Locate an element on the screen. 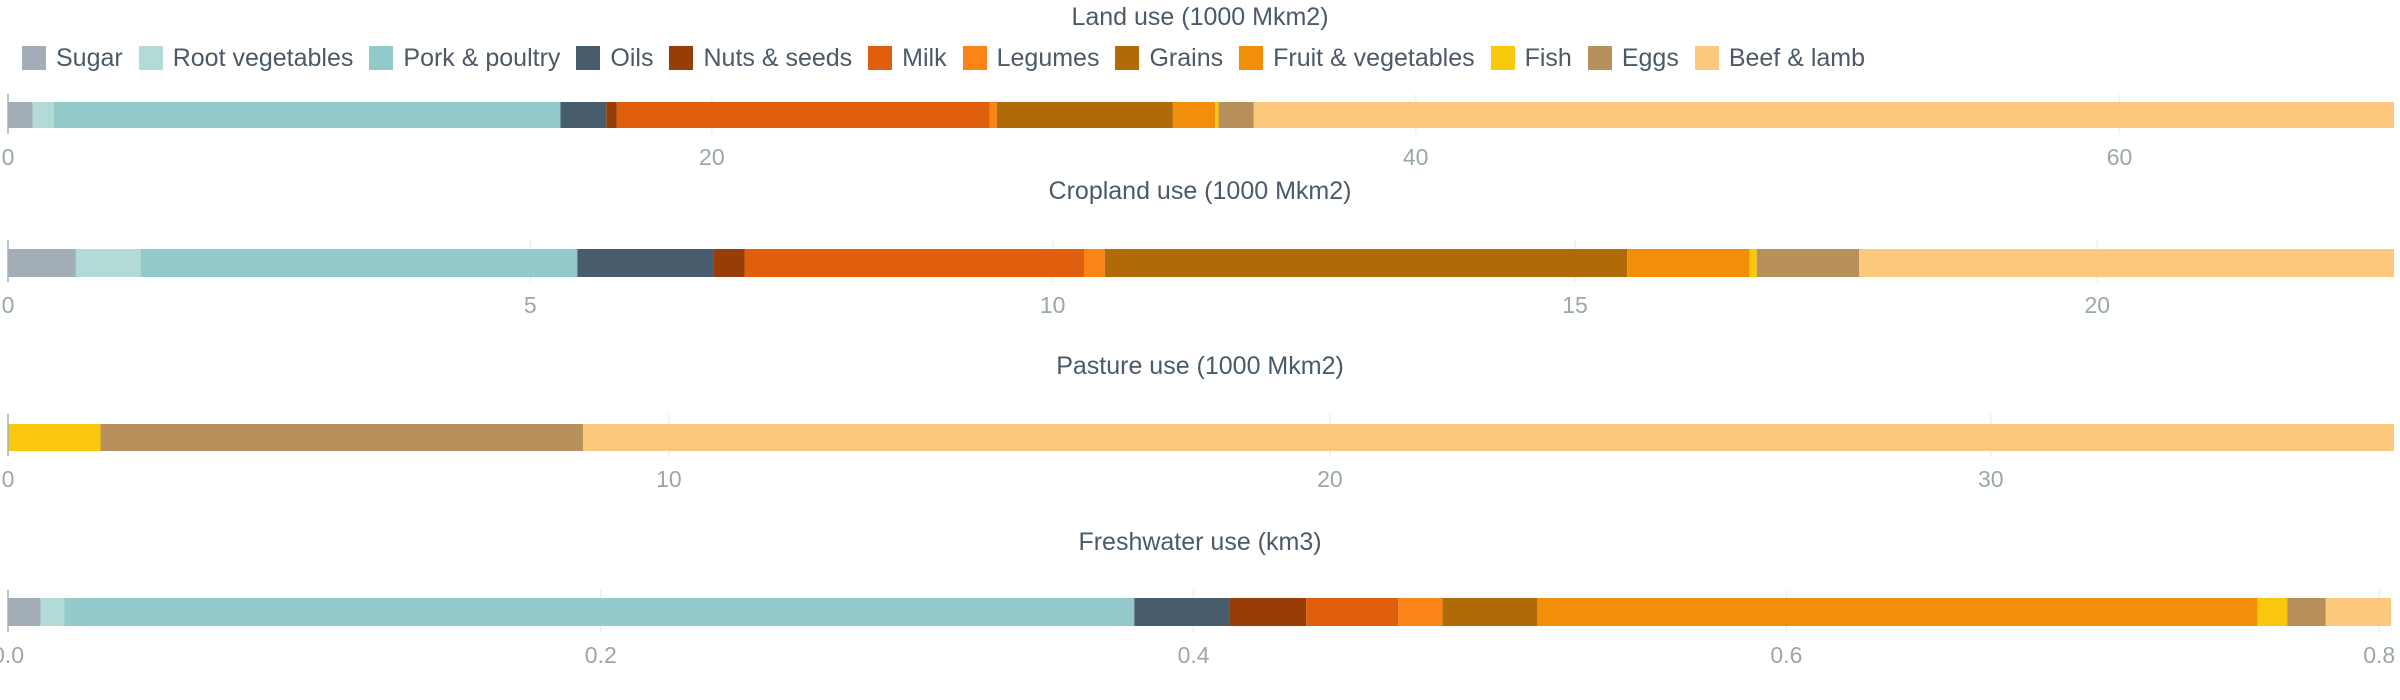 The height and width of the screenshot is (700, 2400). legend-item: Root vegetables is located at coordinates (246, 58).